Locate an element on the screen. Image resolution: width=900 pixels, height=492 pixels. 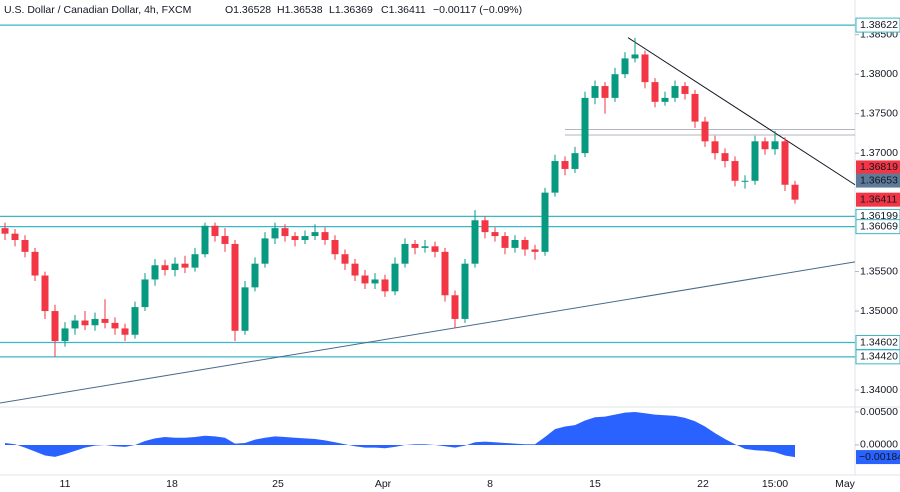
ohlc-value: H1.36538 is located at coordinates (300, 10).